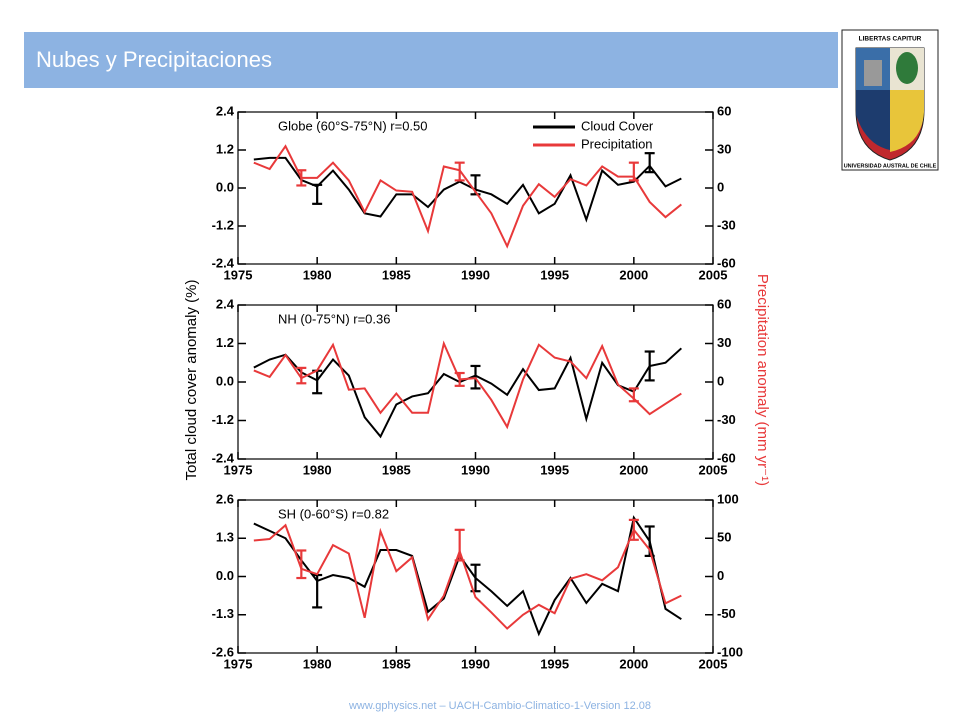 The width and height of the screenshot is (960, 720). Describe the element at coordinates (617, 143) in the screenshot. I see `legend-label: Precipitation` at that location.